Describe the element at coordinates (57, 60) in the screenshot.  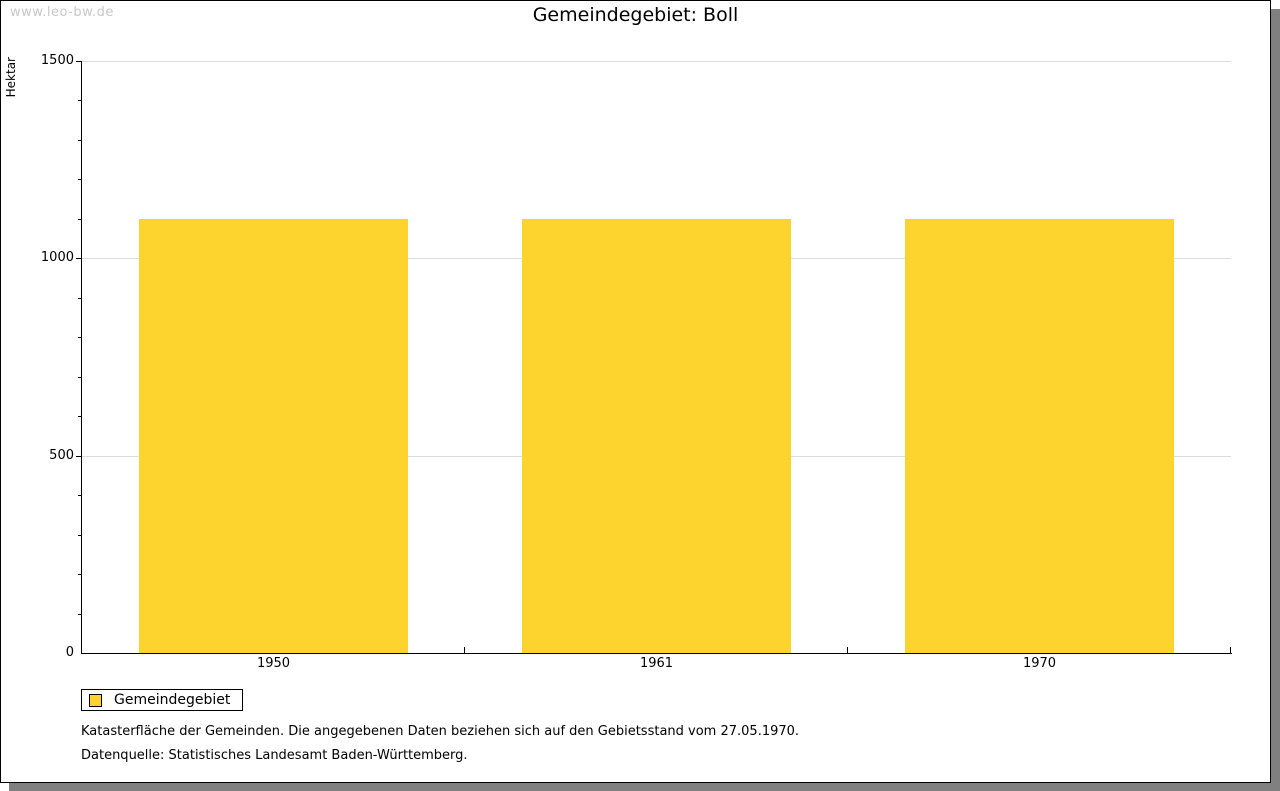
I see `y-tick-label: 1500` at that location.